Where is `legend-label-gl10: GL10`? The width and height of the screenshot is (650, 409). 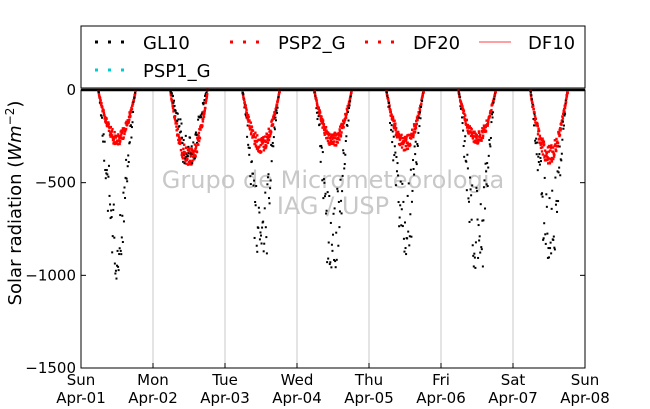
legend-label-gl10: GL10 is located at coordinates (166, 43).